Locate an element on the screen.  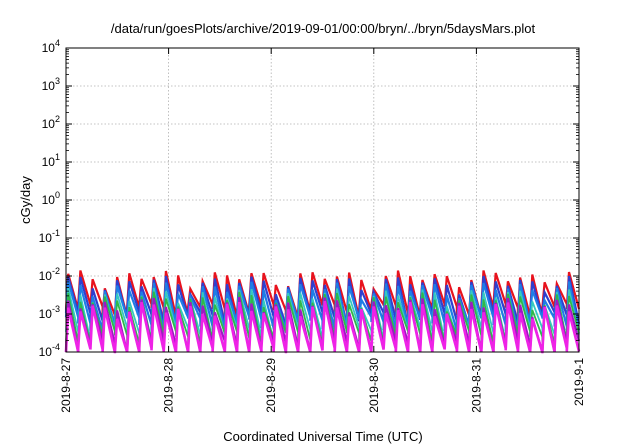
x-tick-label: 2019-8-31 is located at coordinates (476, 385).